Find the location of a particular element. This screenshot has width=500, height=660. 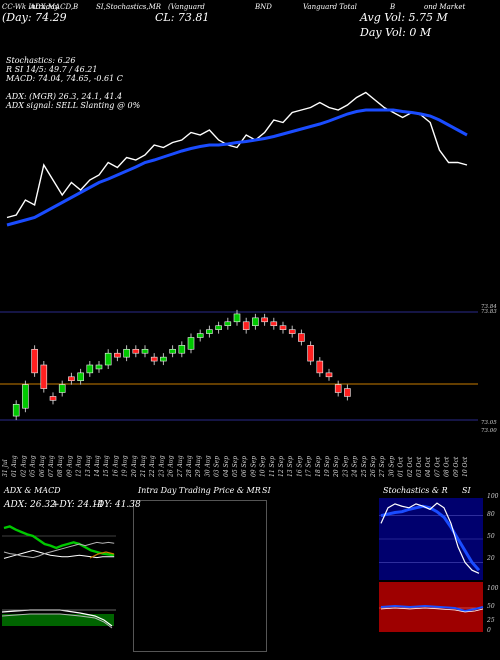

indicator-line: ADX: (MGR) 26.3, 24.1, 41.4 is located at coordinates (64, 96).